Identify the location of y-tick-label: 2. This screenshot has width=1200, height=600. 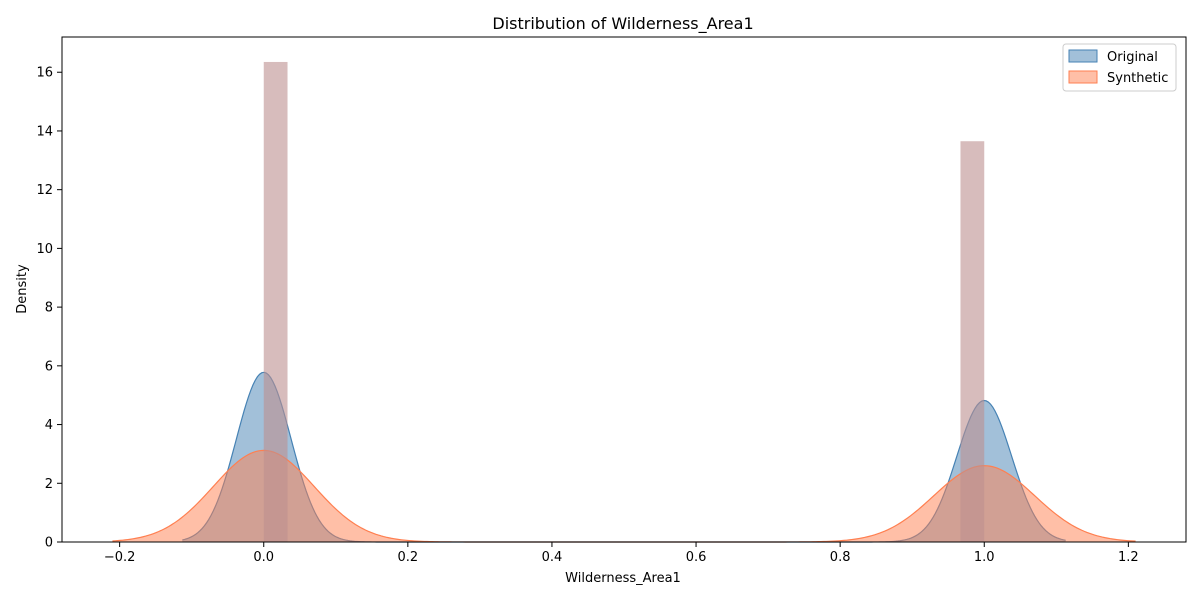
(49, 484).